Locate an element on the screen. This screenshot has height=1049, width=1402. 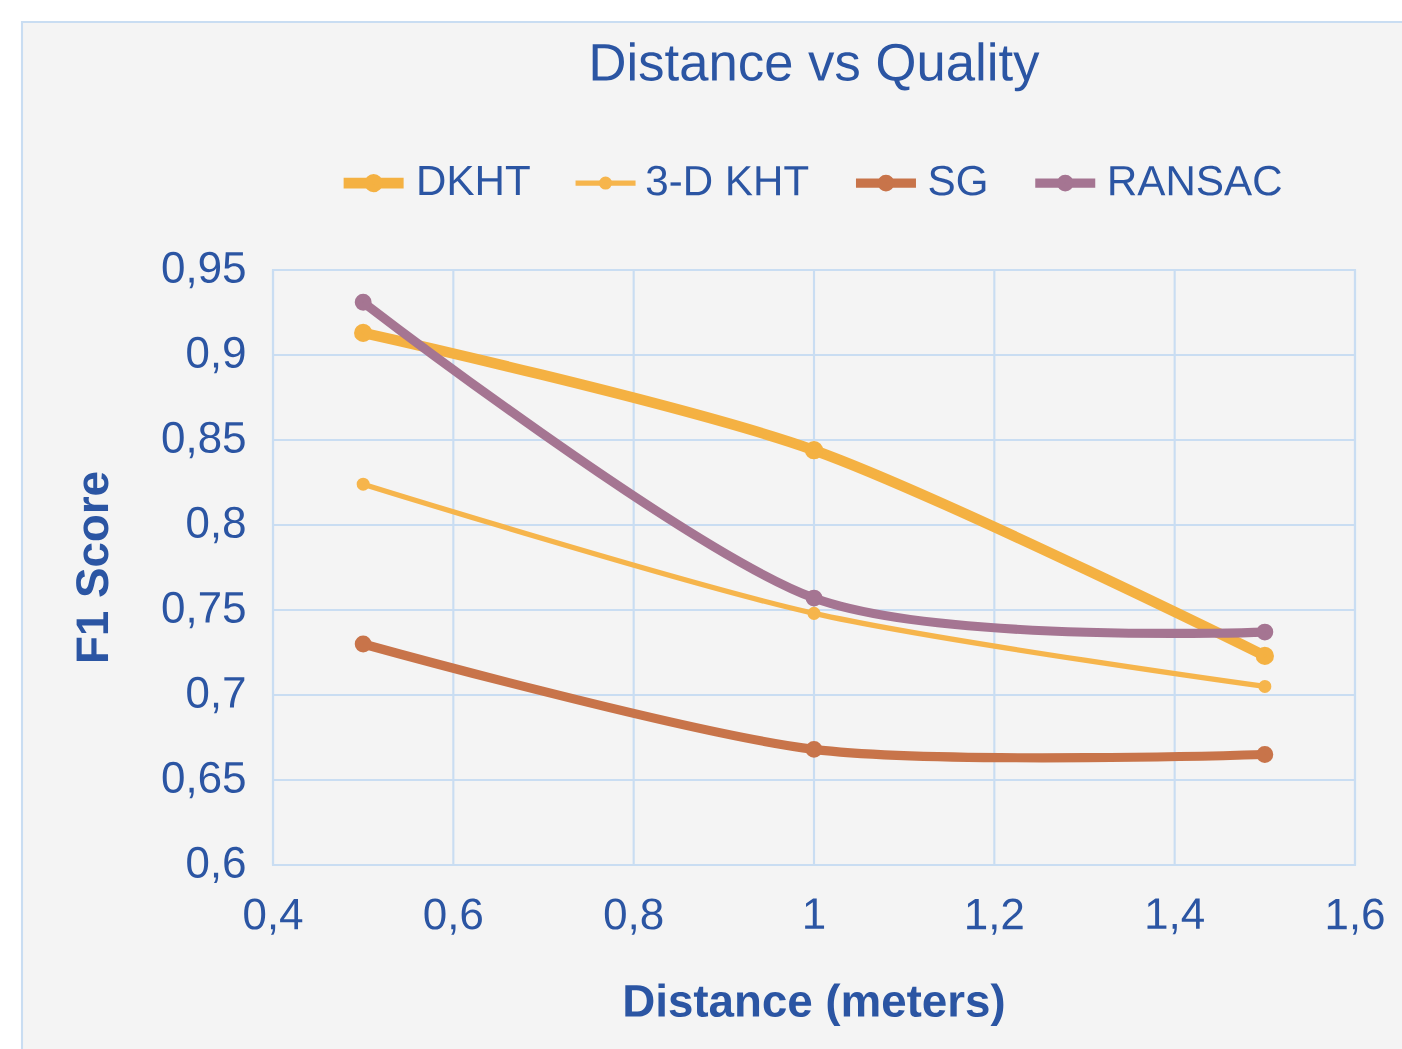
legend-label: DKHT is located at coordinates (474, 181).